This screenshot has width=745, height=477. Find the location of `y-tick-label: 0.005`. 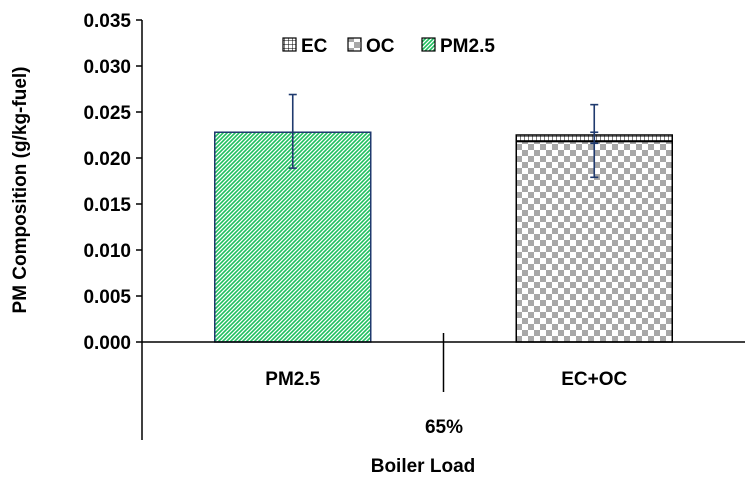

y-tick-label: 0.005 is located at coordinates (107, 297).